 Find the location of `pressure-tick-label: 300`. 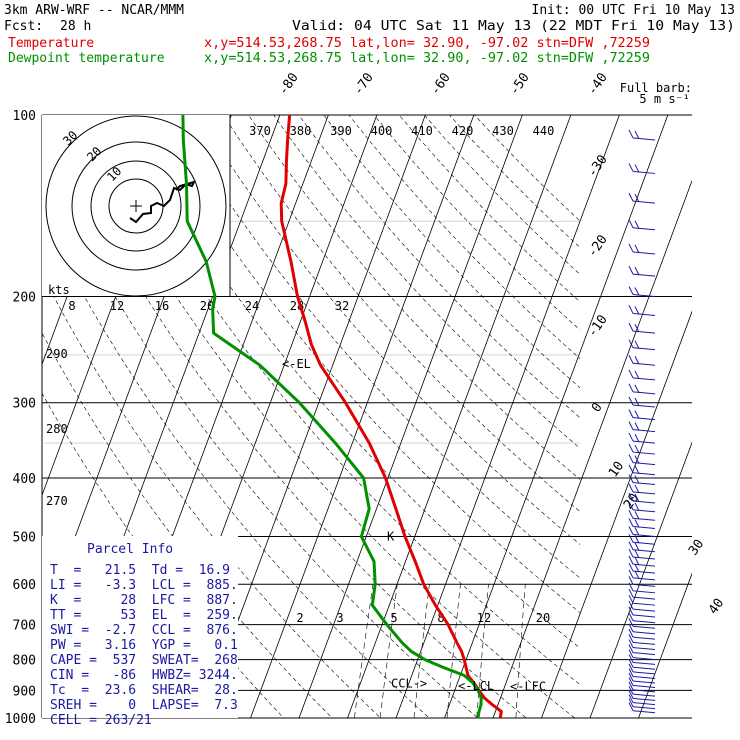

pressure-tick-label: 300 is located at coordinates (24, 404).